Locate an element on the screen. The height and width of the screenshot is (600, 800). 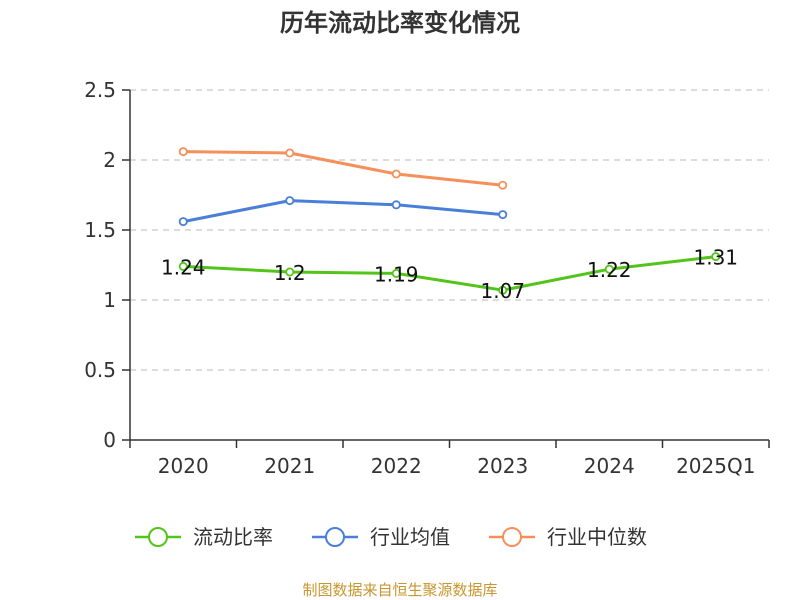
y-tick-label: 0 is located at coordinates (109, 440).